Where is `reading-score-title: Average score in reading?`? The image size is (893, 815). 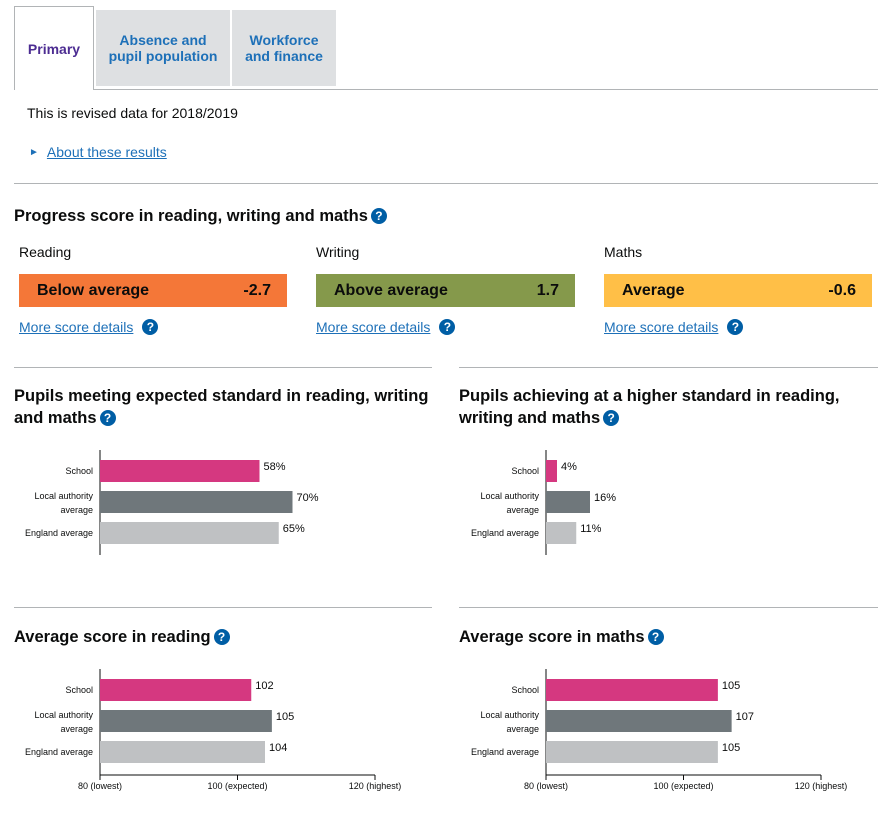
reading-score-title: Average score in reading? is located at coordinates (122, 637).